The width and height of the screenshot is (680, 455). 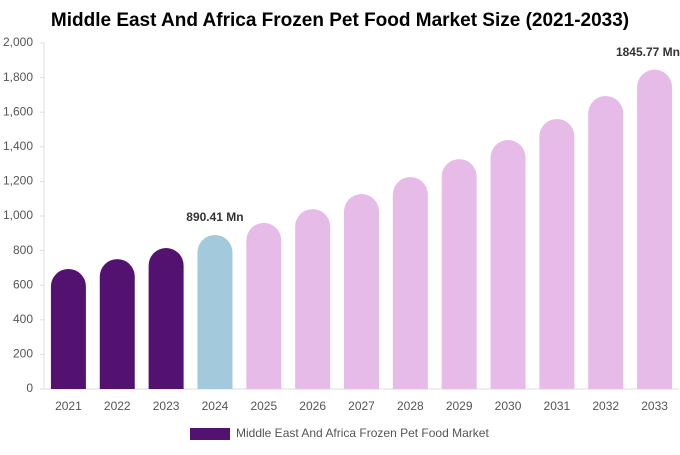 What do you see at coordinates (508, 406) in the screenshot?
I see `x-tick-label: 2030` at bounding box center [508, 406].